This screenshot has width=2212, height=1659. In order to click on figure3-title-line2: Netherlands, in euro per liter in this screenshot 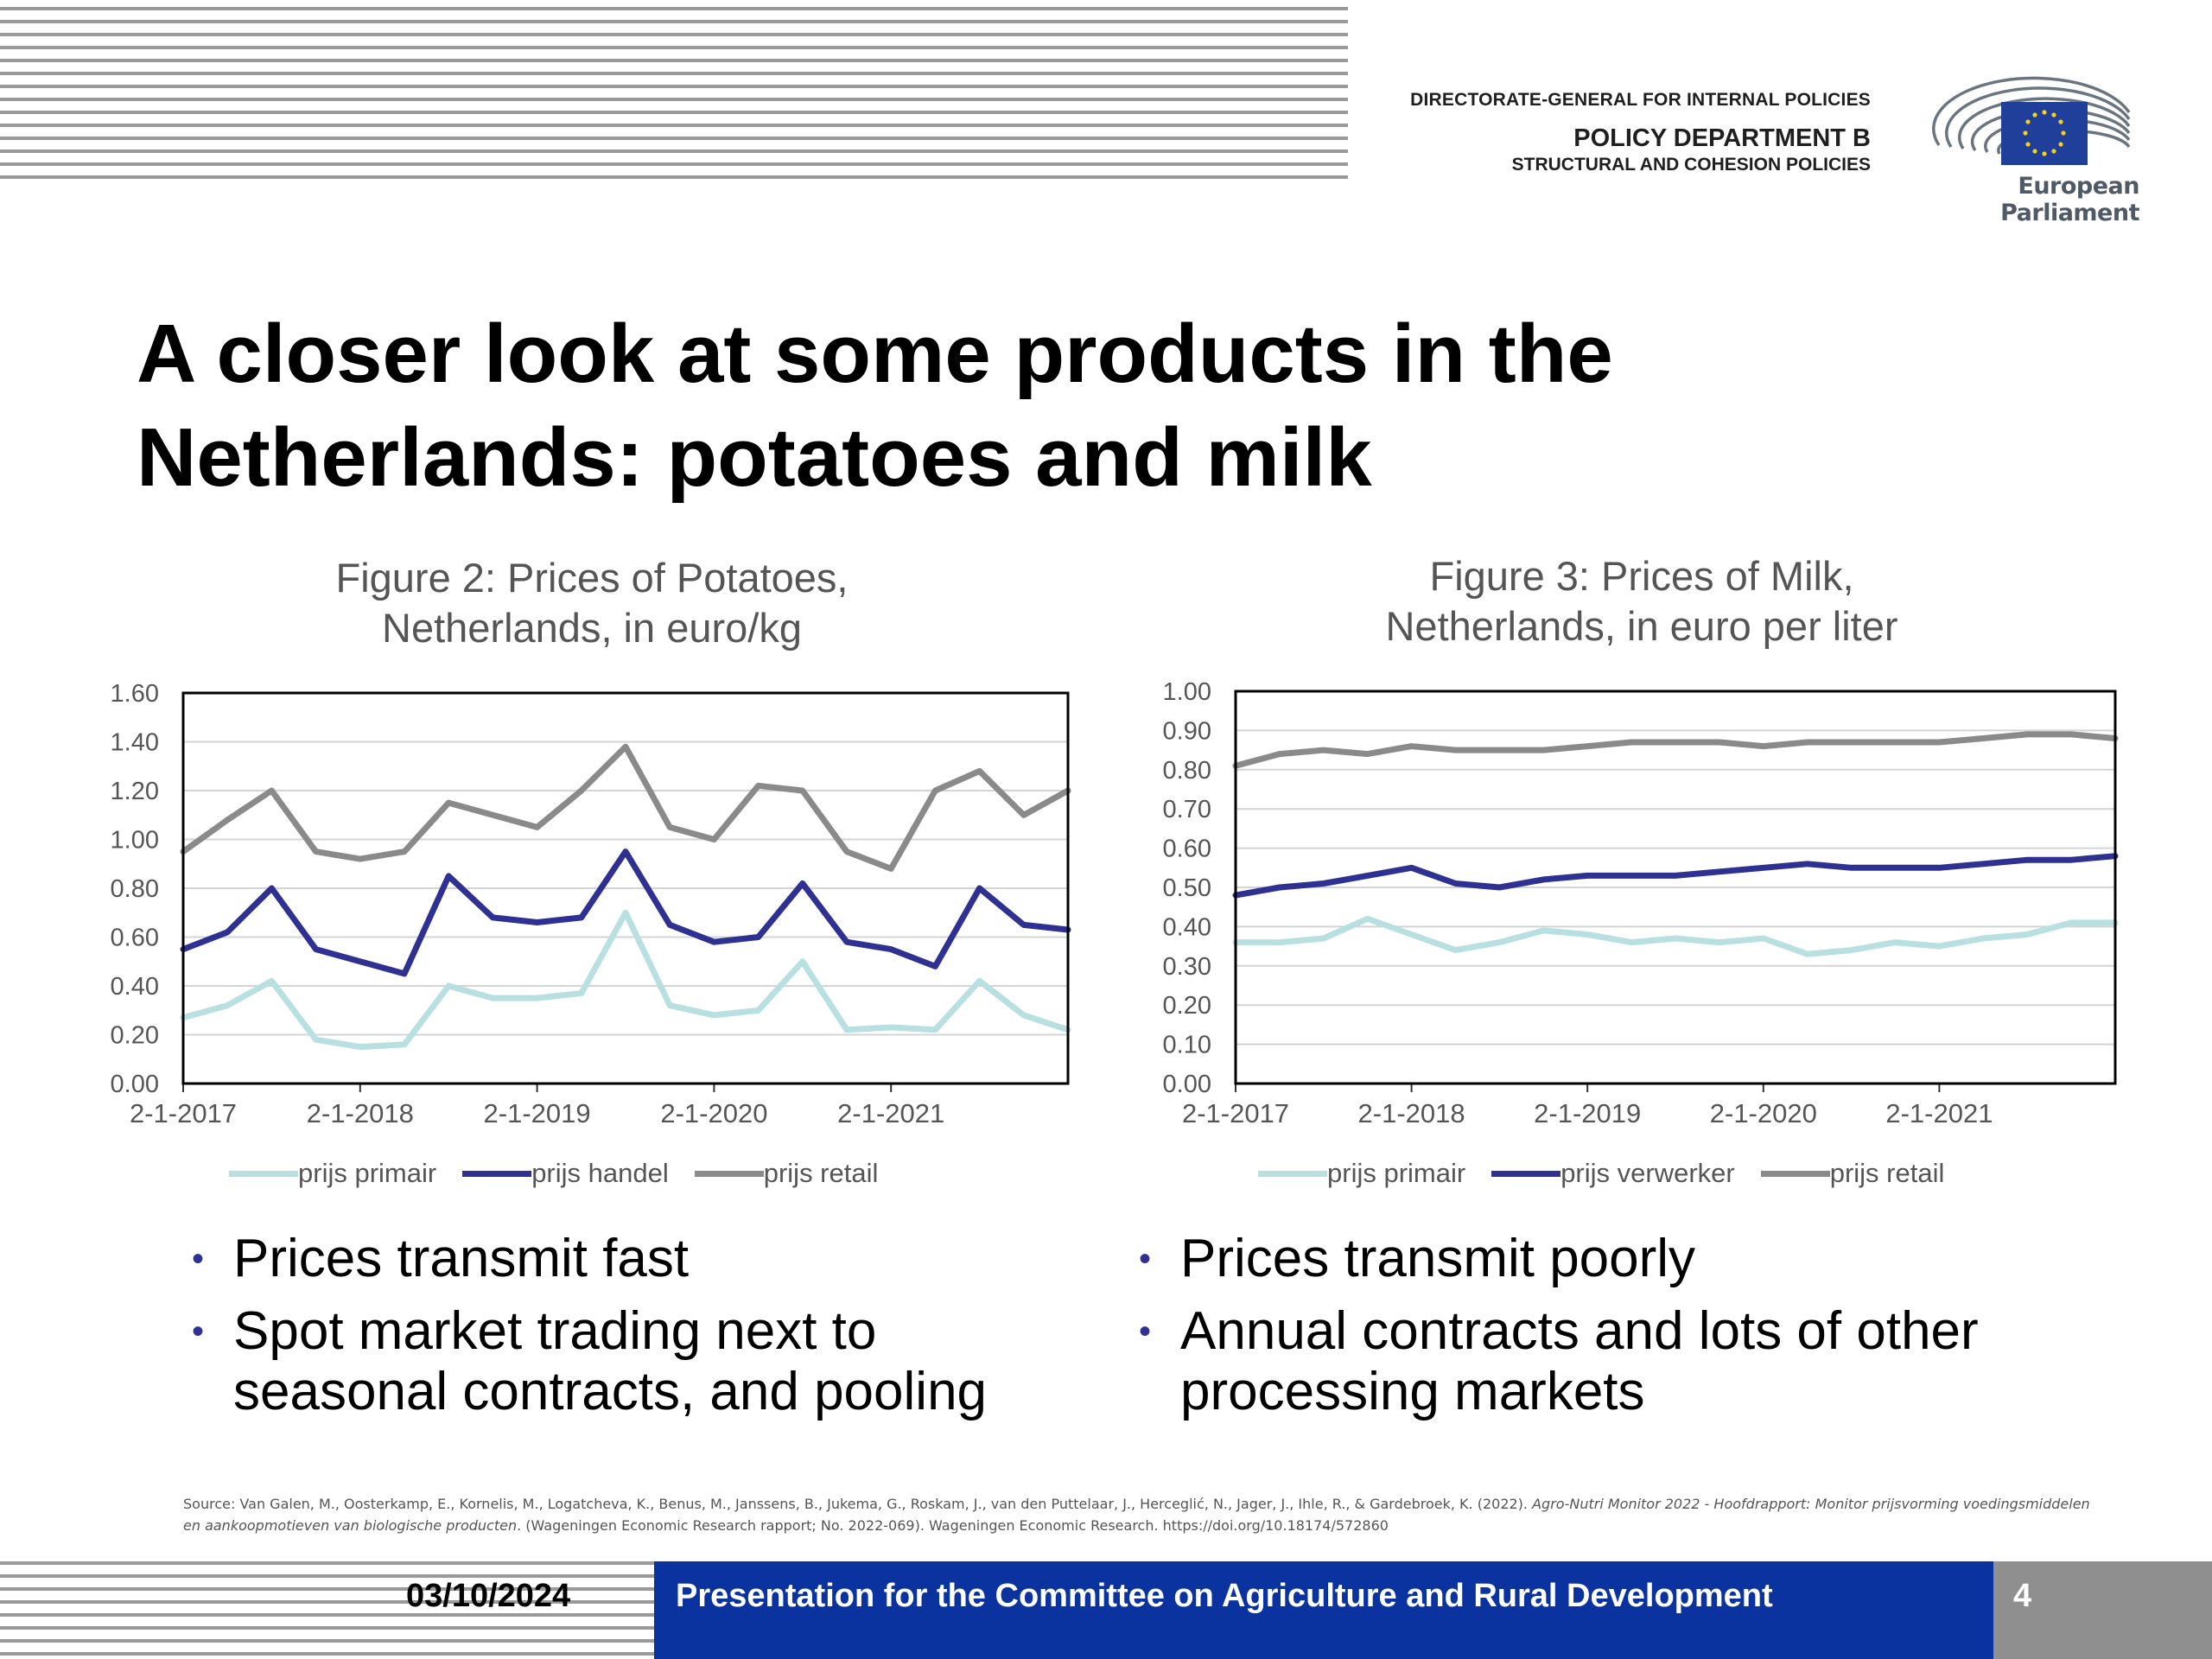, I will do `click(1641, 626)`.